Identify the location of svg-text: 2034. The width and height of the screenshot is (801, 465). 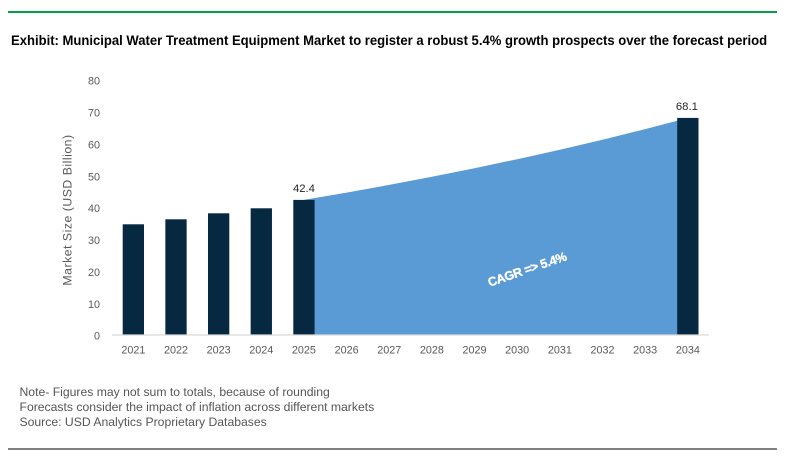
(688, 351).